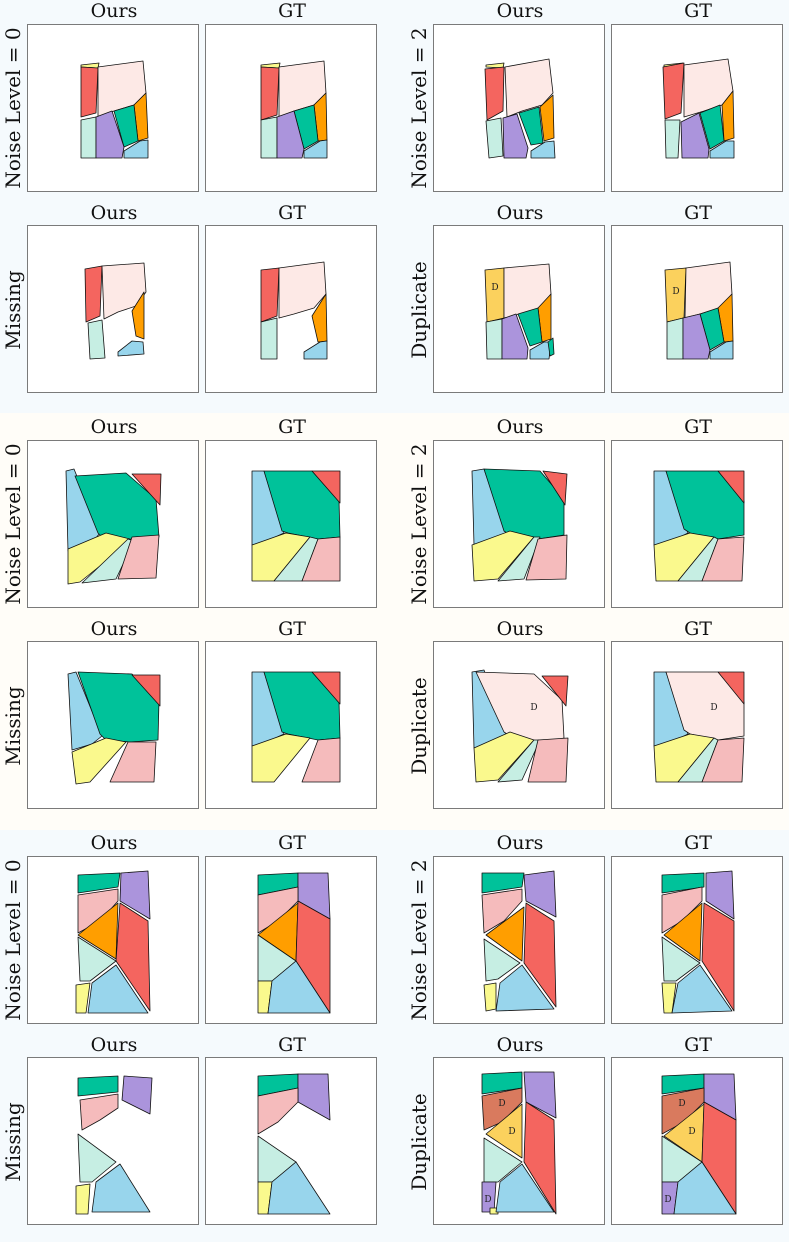 The width and height of the screenshot is (789, 1242). I want to click on panel-ex3-duplicate-ours: D D D, so click(519, 1141).